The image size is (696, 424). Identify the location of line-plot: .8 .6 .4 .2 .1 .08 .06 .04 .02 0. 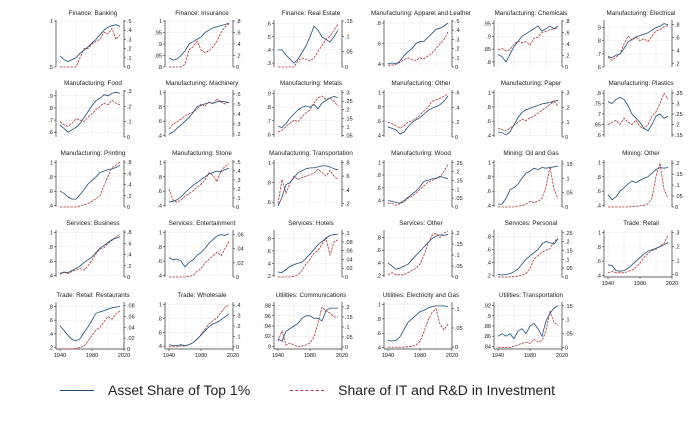
(309, 255).